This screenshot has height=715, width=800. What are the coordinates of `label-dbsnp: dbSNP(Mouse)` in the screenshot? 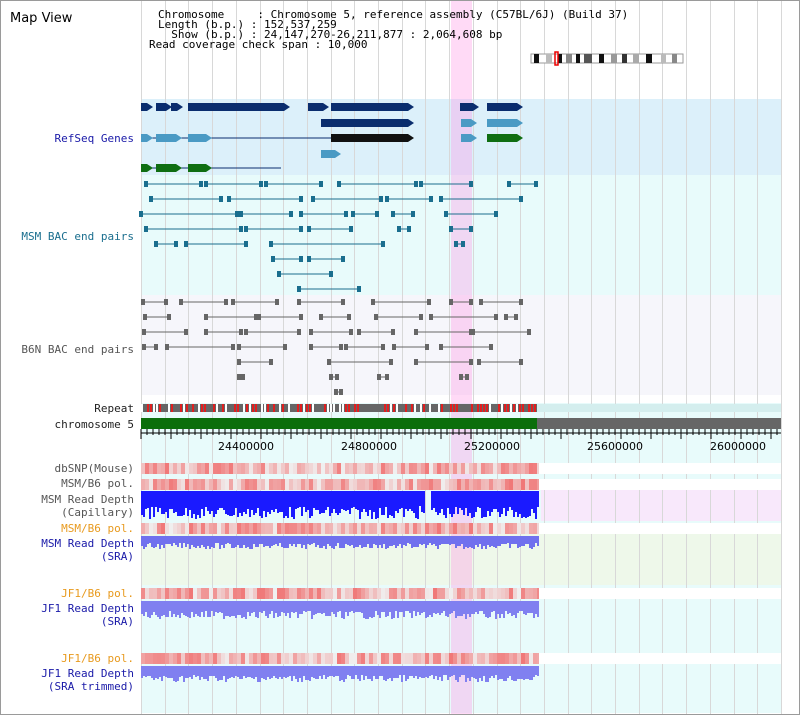 It's located at (94, 468).